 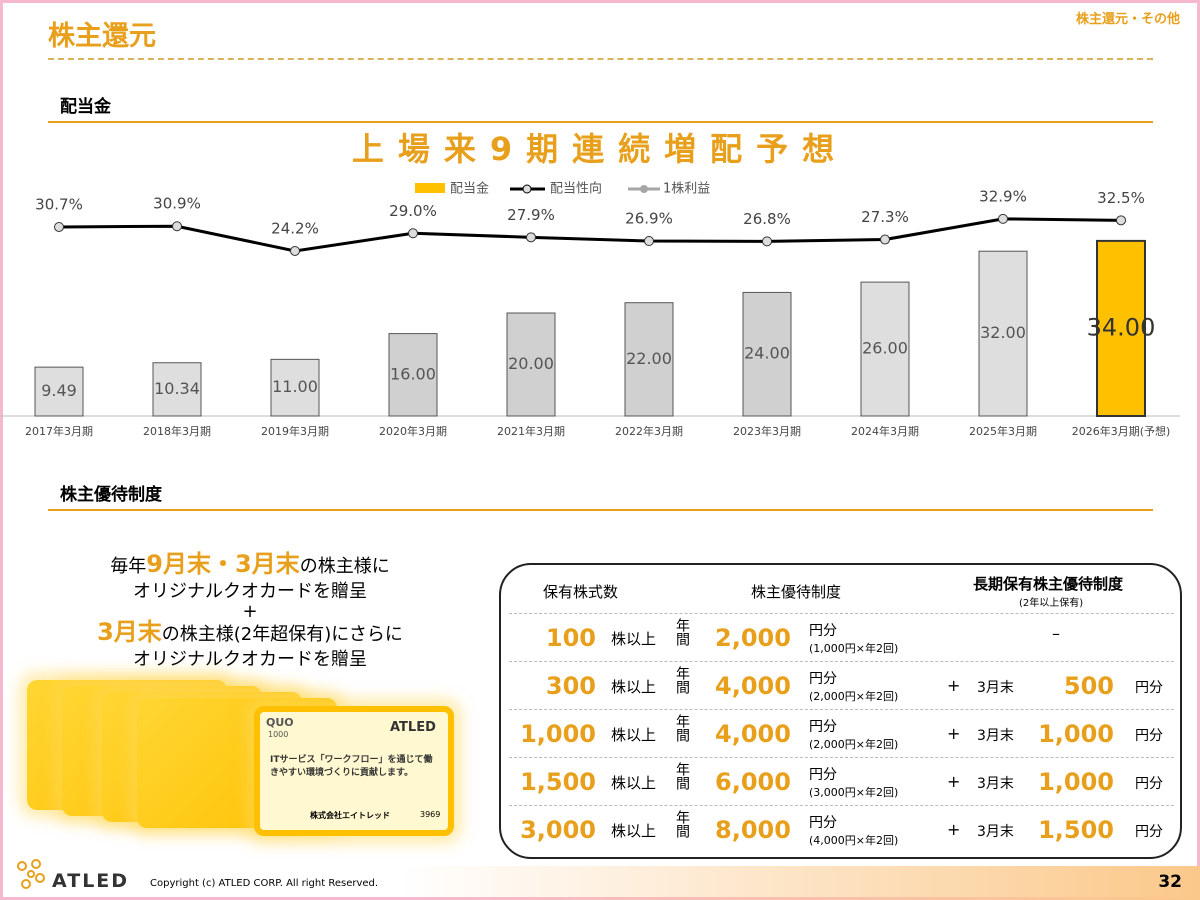 What do you see at coordinates (841, 733) in the screenshot?
I see `table-row: 1,000 株以上 年間 4,000 円分 (2,000円×年2回) +3月末 1,000 円分` at bounding box center [841, 733].